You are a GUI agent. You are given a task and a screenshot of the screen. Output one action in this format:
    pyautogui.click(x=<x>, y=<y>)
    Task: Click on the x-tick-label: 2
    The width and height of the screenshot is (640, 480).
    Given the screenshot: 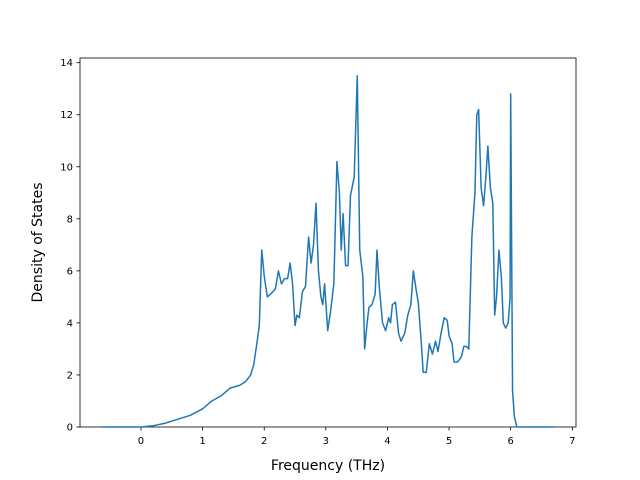 What is the action you would take?
    pyautogui.click(x=264, y=441)
    